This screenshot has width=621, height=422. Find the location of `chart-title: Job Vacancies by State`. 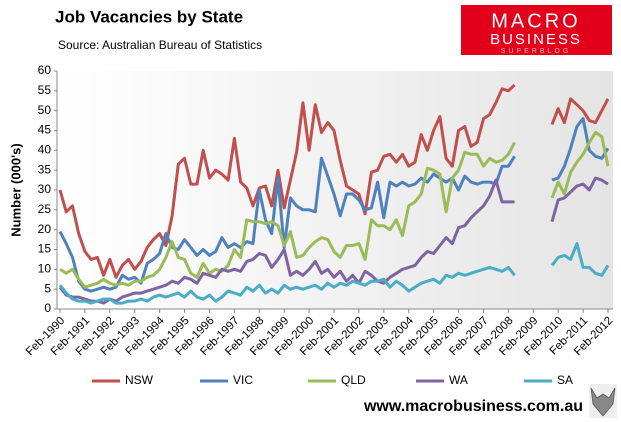

chart-title: Job Vacancies by State is located at coordinates (149, 16).